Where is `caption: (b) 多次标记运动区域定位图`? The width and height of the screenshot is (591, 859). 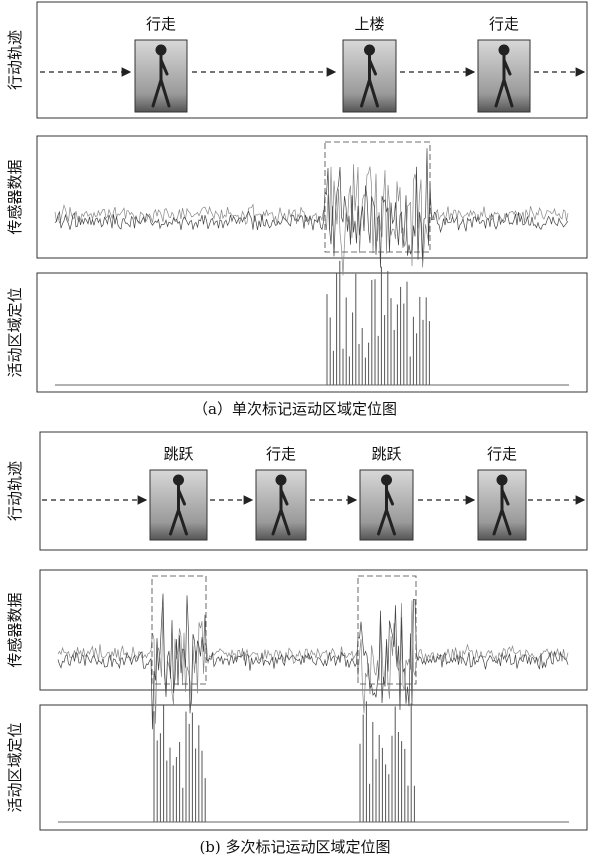
caption: (b) 多次标记运动区域定位图 is located at coordinates (294, 847).